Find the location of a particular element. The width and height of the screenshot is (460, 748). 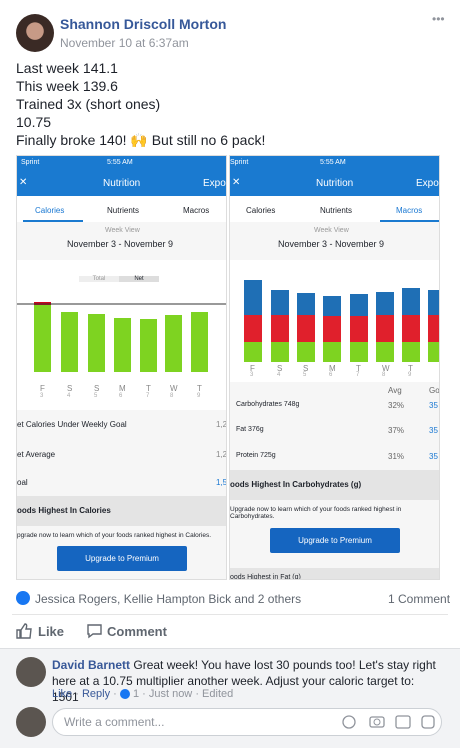

comment-edited: Edited is located at coordinates (218, 694).